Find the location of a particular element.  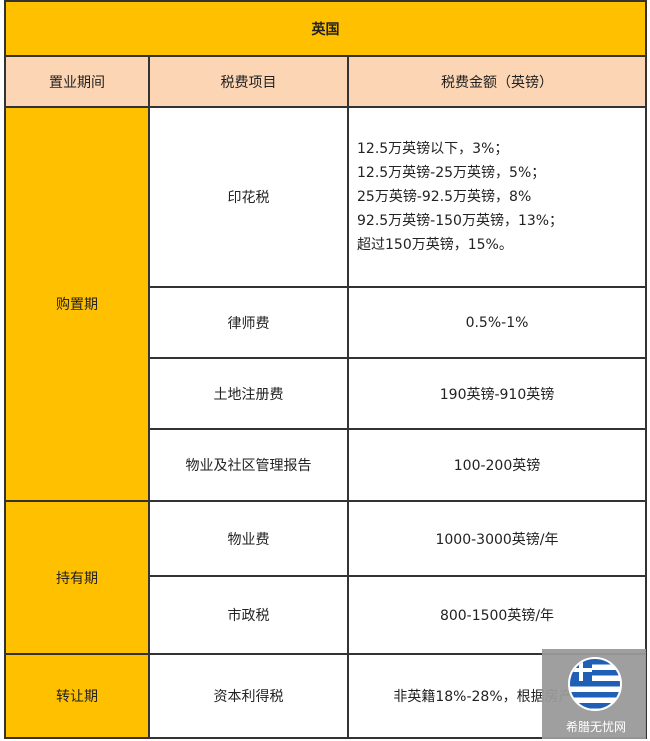

header-item: 税费项目 is located at coordinates (248, 81).